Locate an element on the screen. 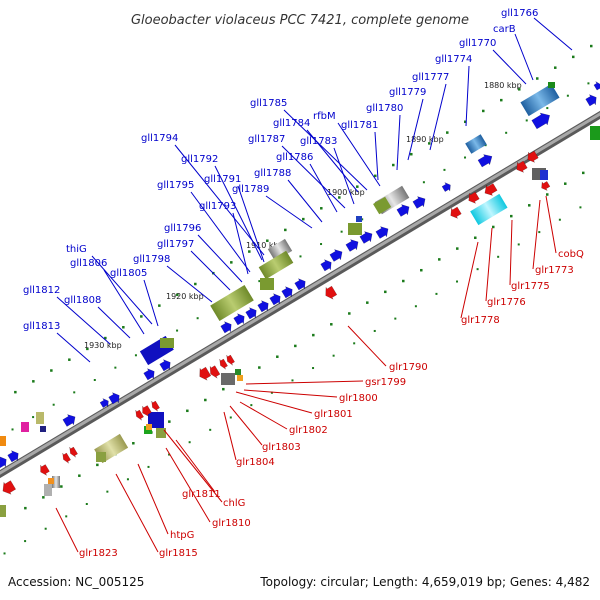 The height and width of the screenshot is (600, 600). gene-label-gll1777: gll1777 is located at coordinates (430, 77).